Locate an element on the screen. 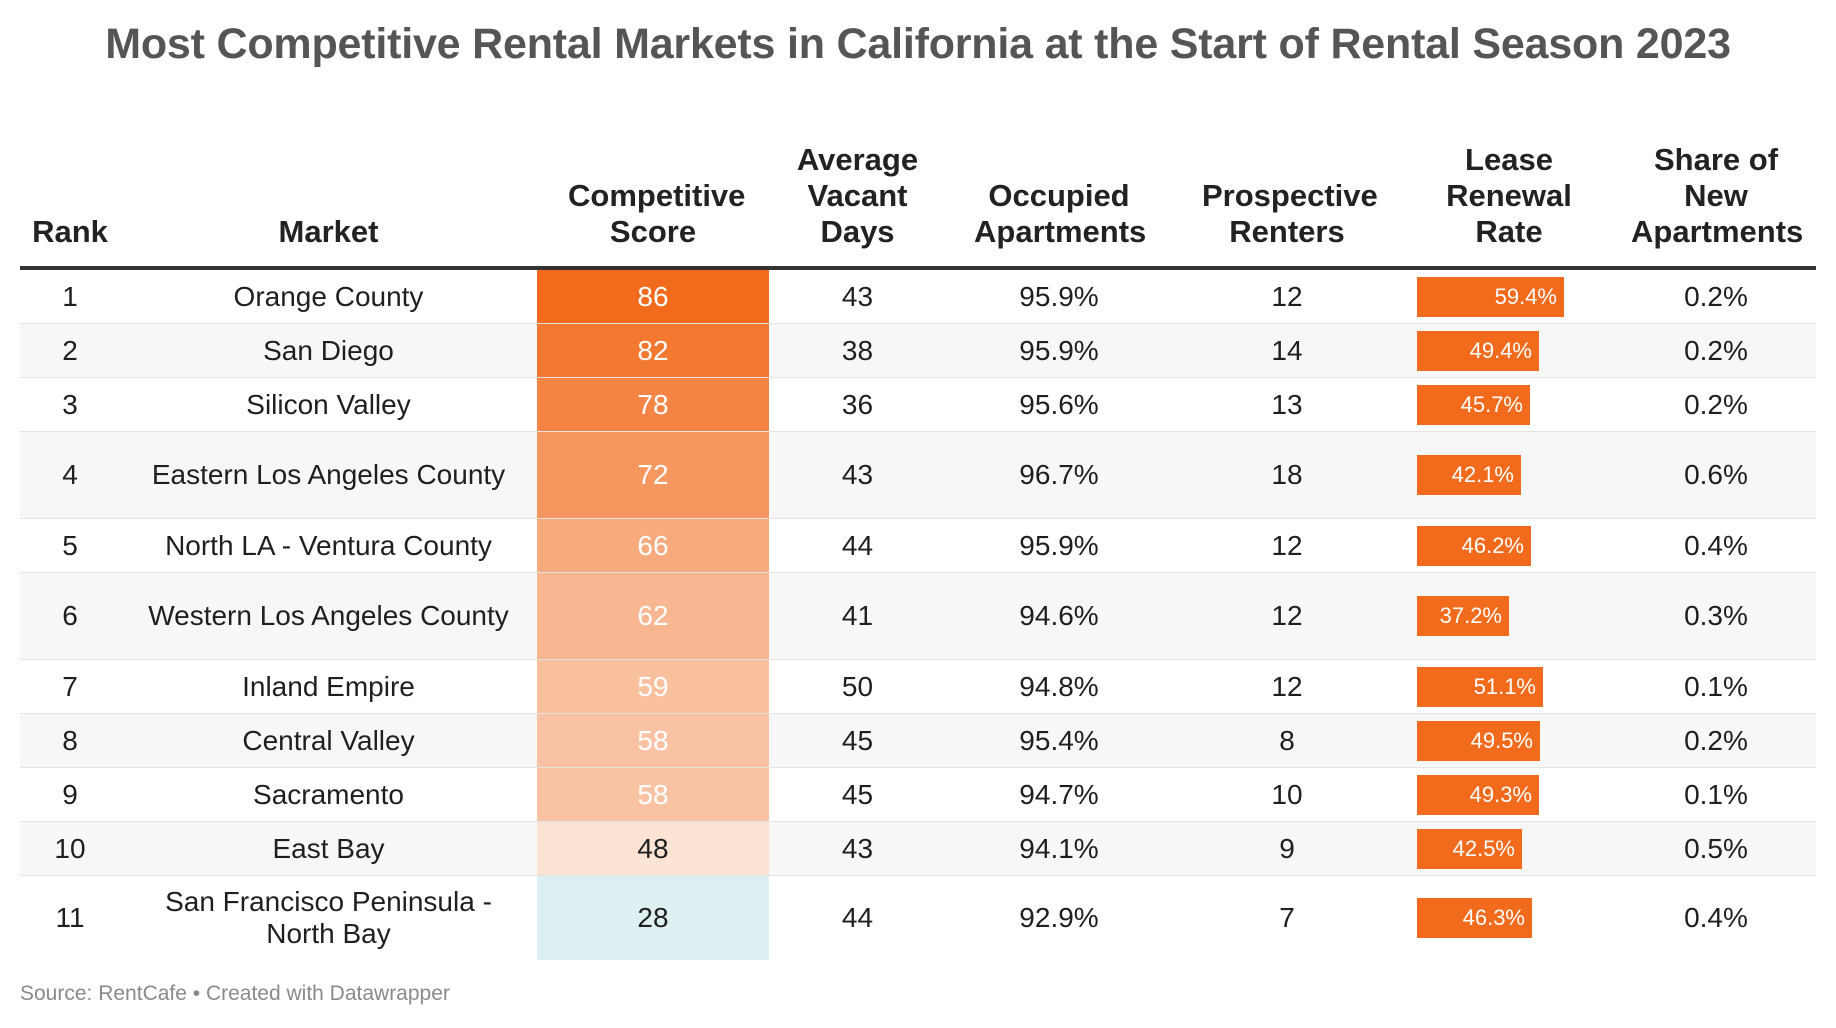 This screenshot has width=1836, height=1028. table-row: 9 Sacramento 58 45 94.7% 10 49.3% 0.1% is located at coordinates (918, 794).